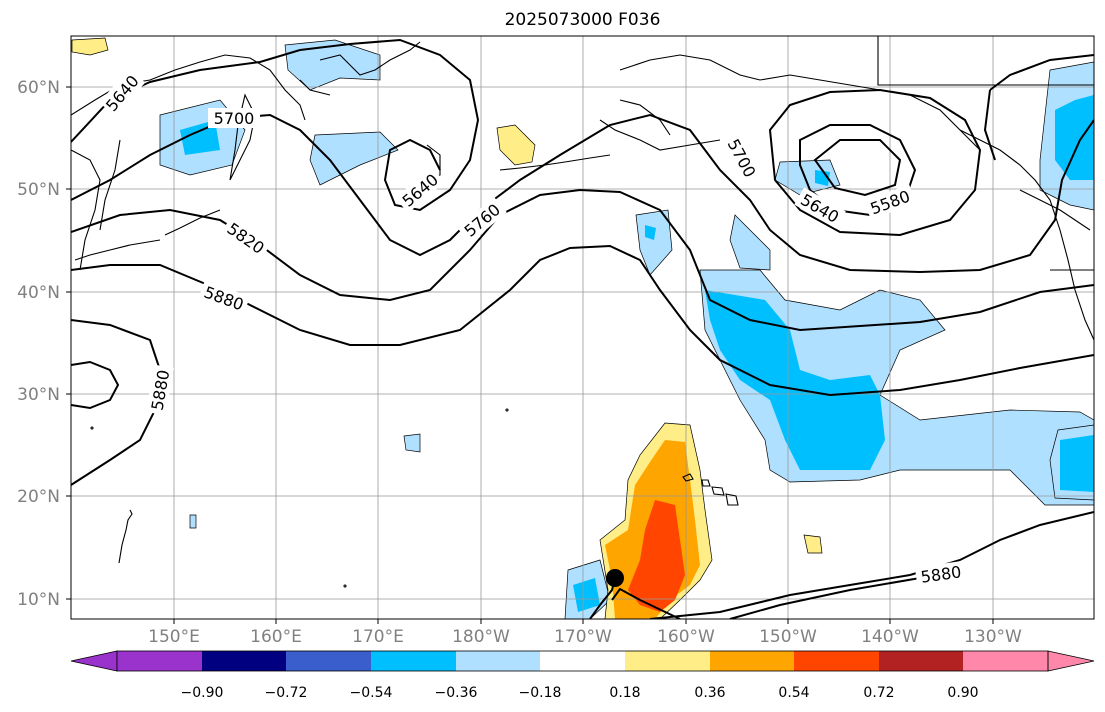 The width and height of the screenshot is (1105, 712). Describe the element at coordinates (38, 395) in the screenshot. I see `lat-label: 30°N` at that location.